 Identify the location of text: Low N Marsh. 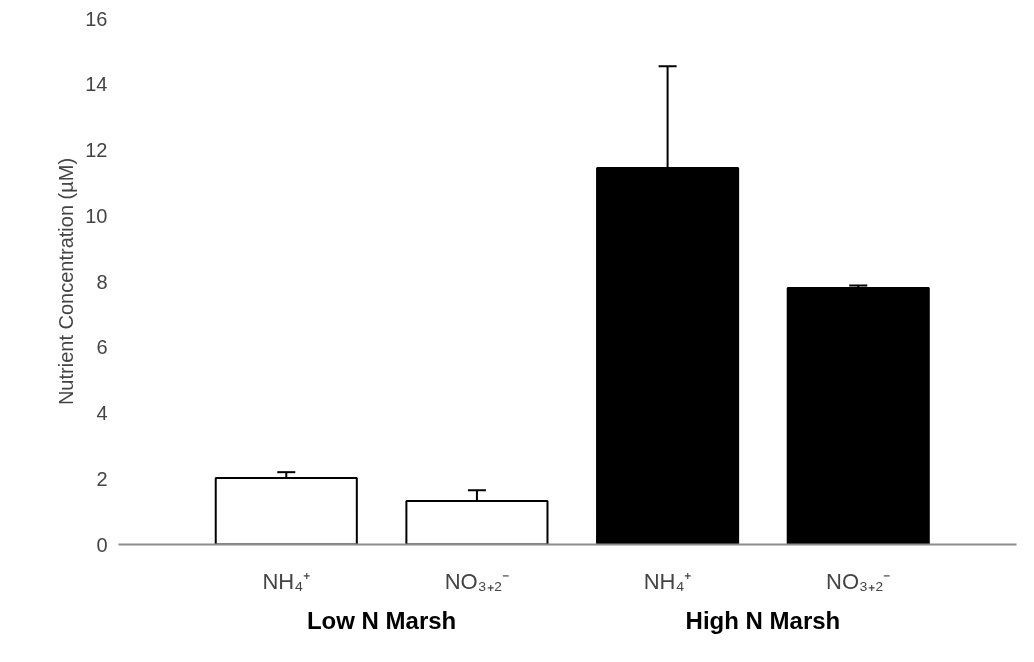
(381, 620).